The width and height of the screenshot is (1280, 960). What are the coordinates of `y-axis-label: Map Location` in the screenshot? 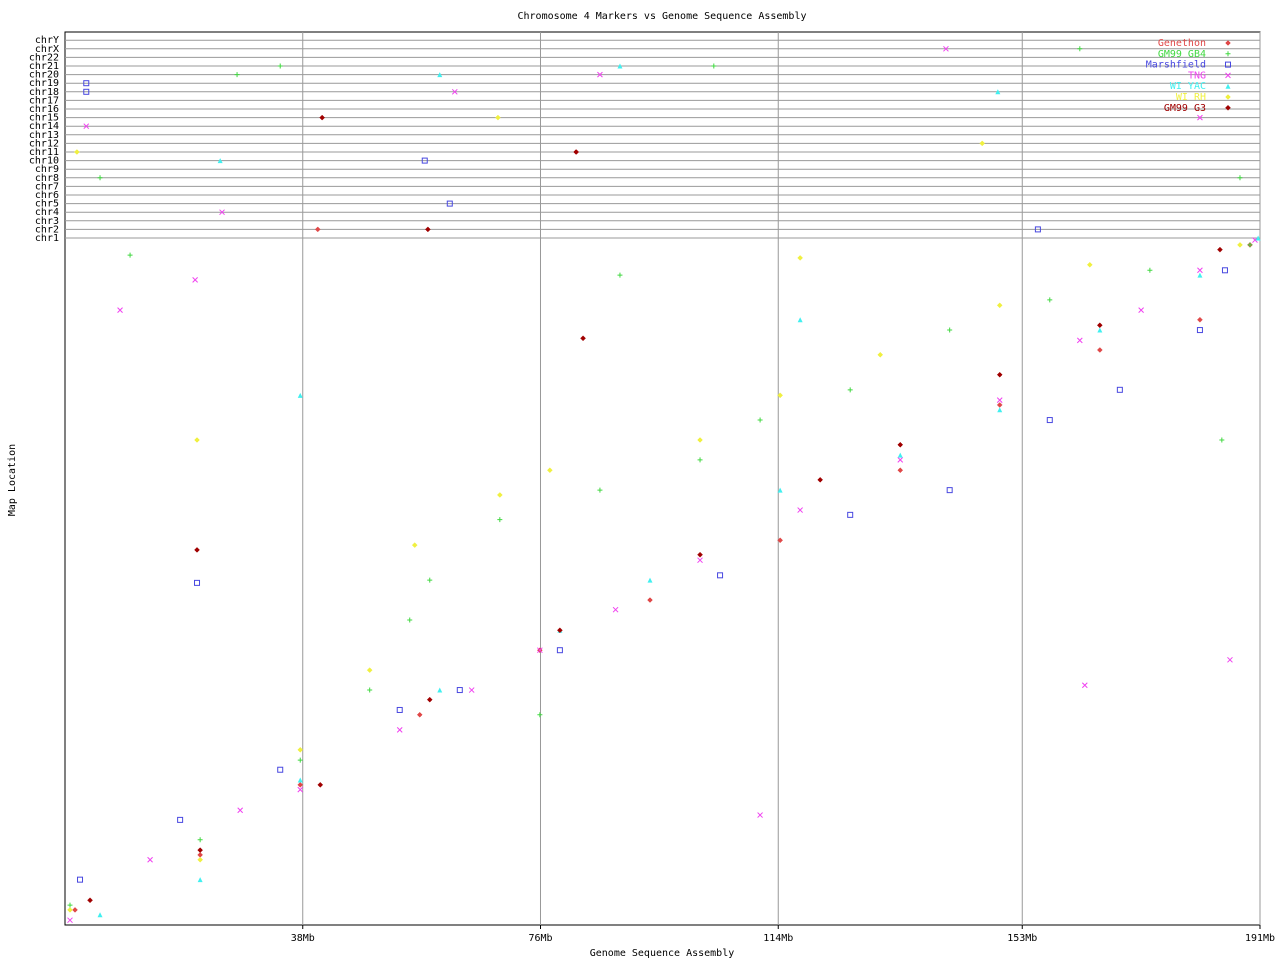 It's located at (12, 480).